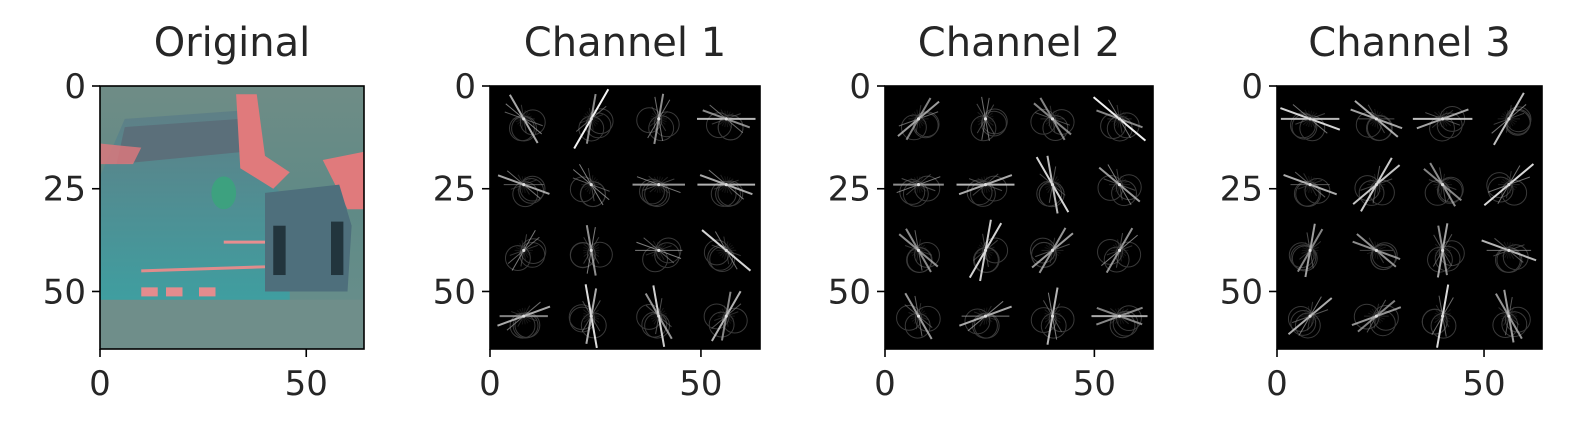 This screenshot has width=1596, height=439. I want to click on original-image, so click(232, 217).